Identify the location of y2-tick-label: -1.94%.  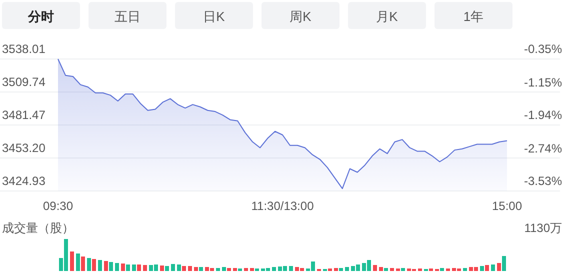
(543, 115).